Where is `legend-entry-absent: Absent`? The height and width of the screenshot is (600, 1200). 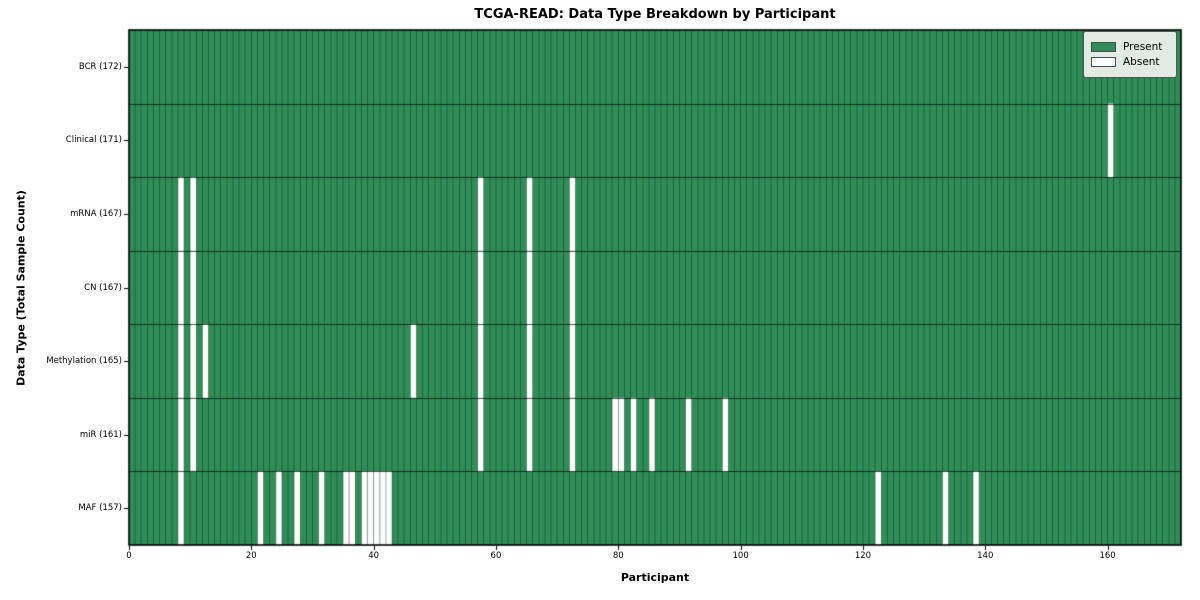 legend-entry-absent: Absent is located at coordinates (1129, 62).